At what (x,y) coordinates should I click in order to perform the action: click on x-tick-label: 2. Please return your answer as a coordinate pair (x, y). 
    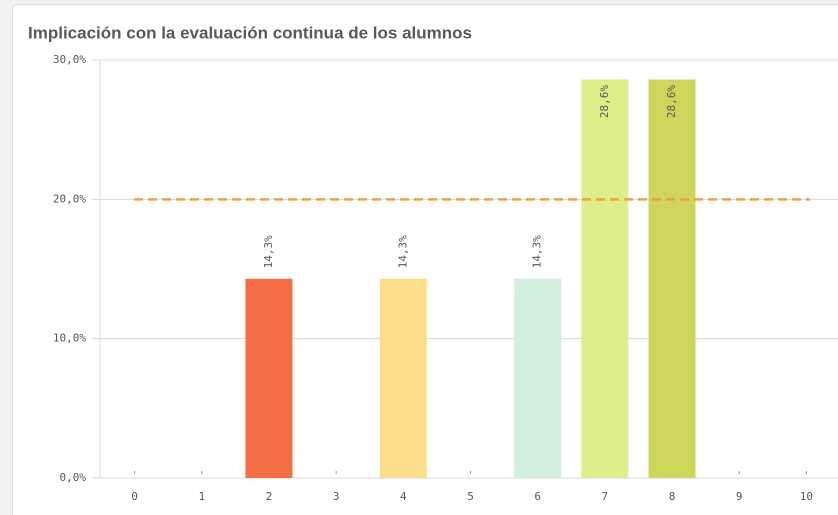
    Looking at the image, I should click on (269, 496).